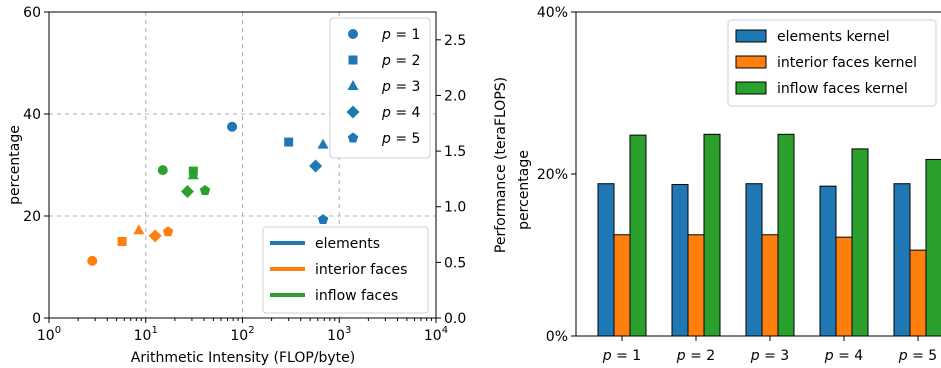  Describe the element at coordinates (353, 34) in the screenshot. I see `legend-marker-circle` at that location.